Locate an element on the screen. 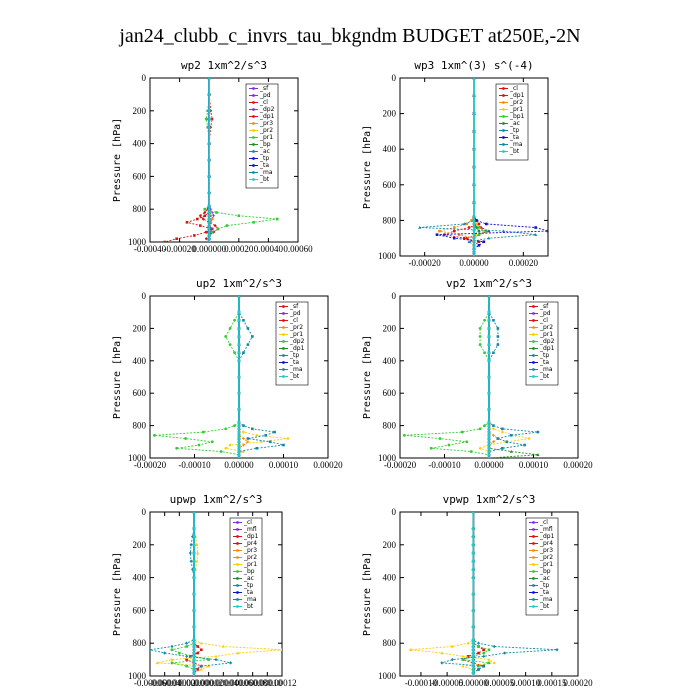  x-tick-label: 0.00002 is located at coordinates (208, 683).